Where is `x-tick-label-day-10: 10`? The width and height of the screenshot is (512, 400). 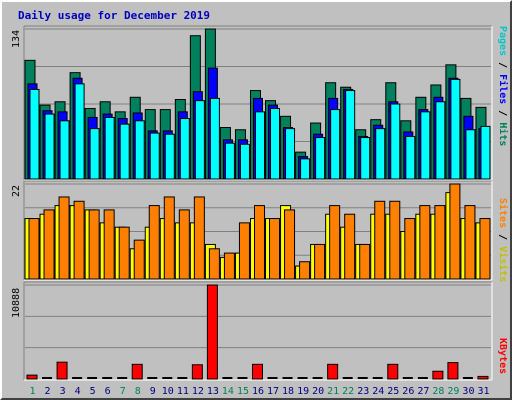 x-tick-label-day-10: 10 is located at coordinates (168, 391).